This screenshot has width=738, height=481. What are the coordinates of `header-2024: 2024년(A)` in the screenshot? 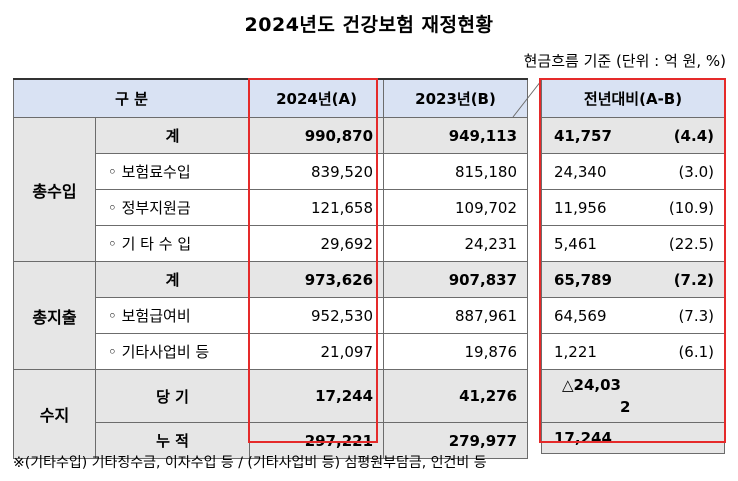 It's located at (317, 98).